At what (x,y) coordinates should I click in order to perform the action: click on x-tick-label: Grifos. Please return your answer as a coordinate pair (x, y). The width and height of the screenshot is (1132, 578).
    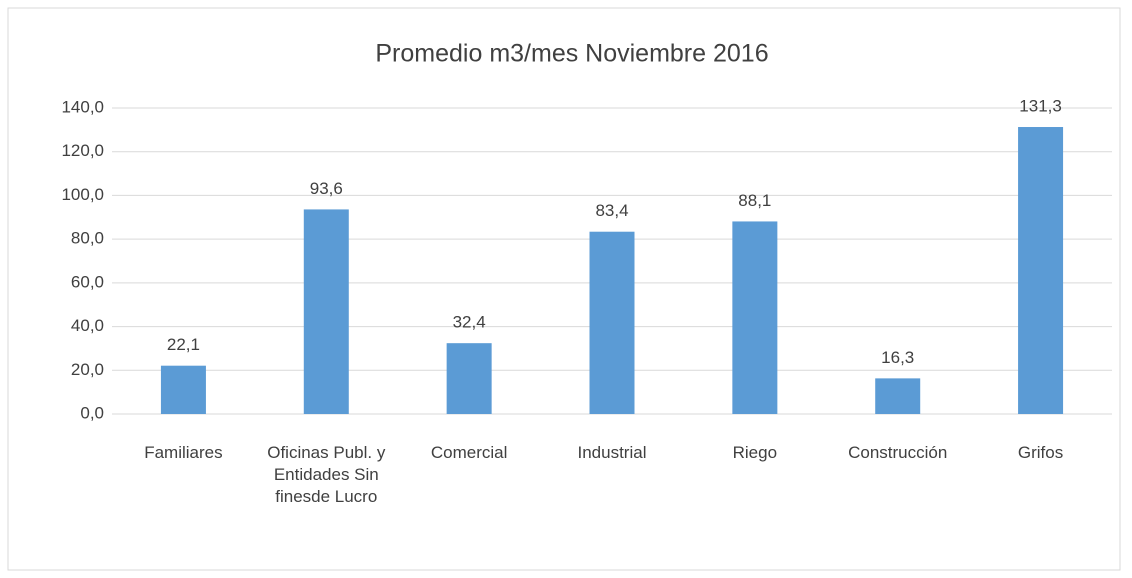
    Looking at the image, I should click on (1040, 452).